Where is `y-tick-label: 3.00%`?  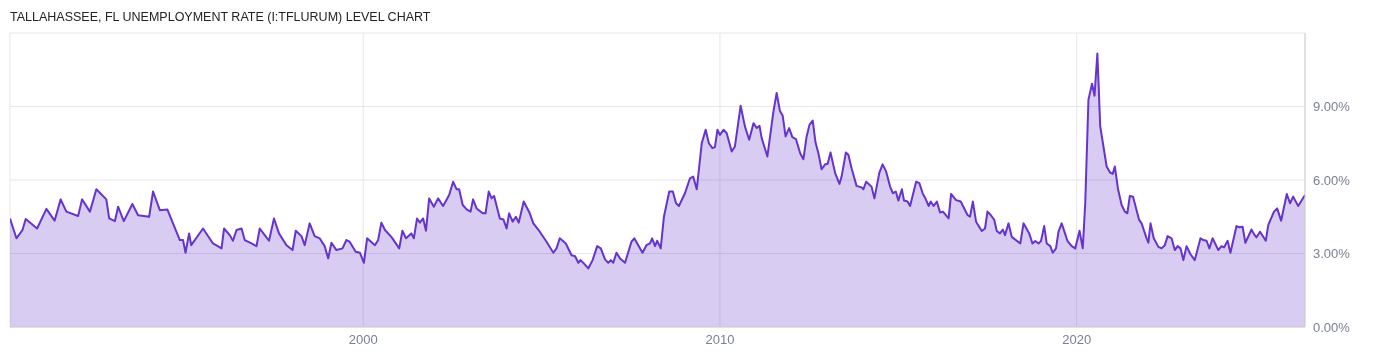 y-tick-label: 3.00% is located at coordinates (1332, 254).